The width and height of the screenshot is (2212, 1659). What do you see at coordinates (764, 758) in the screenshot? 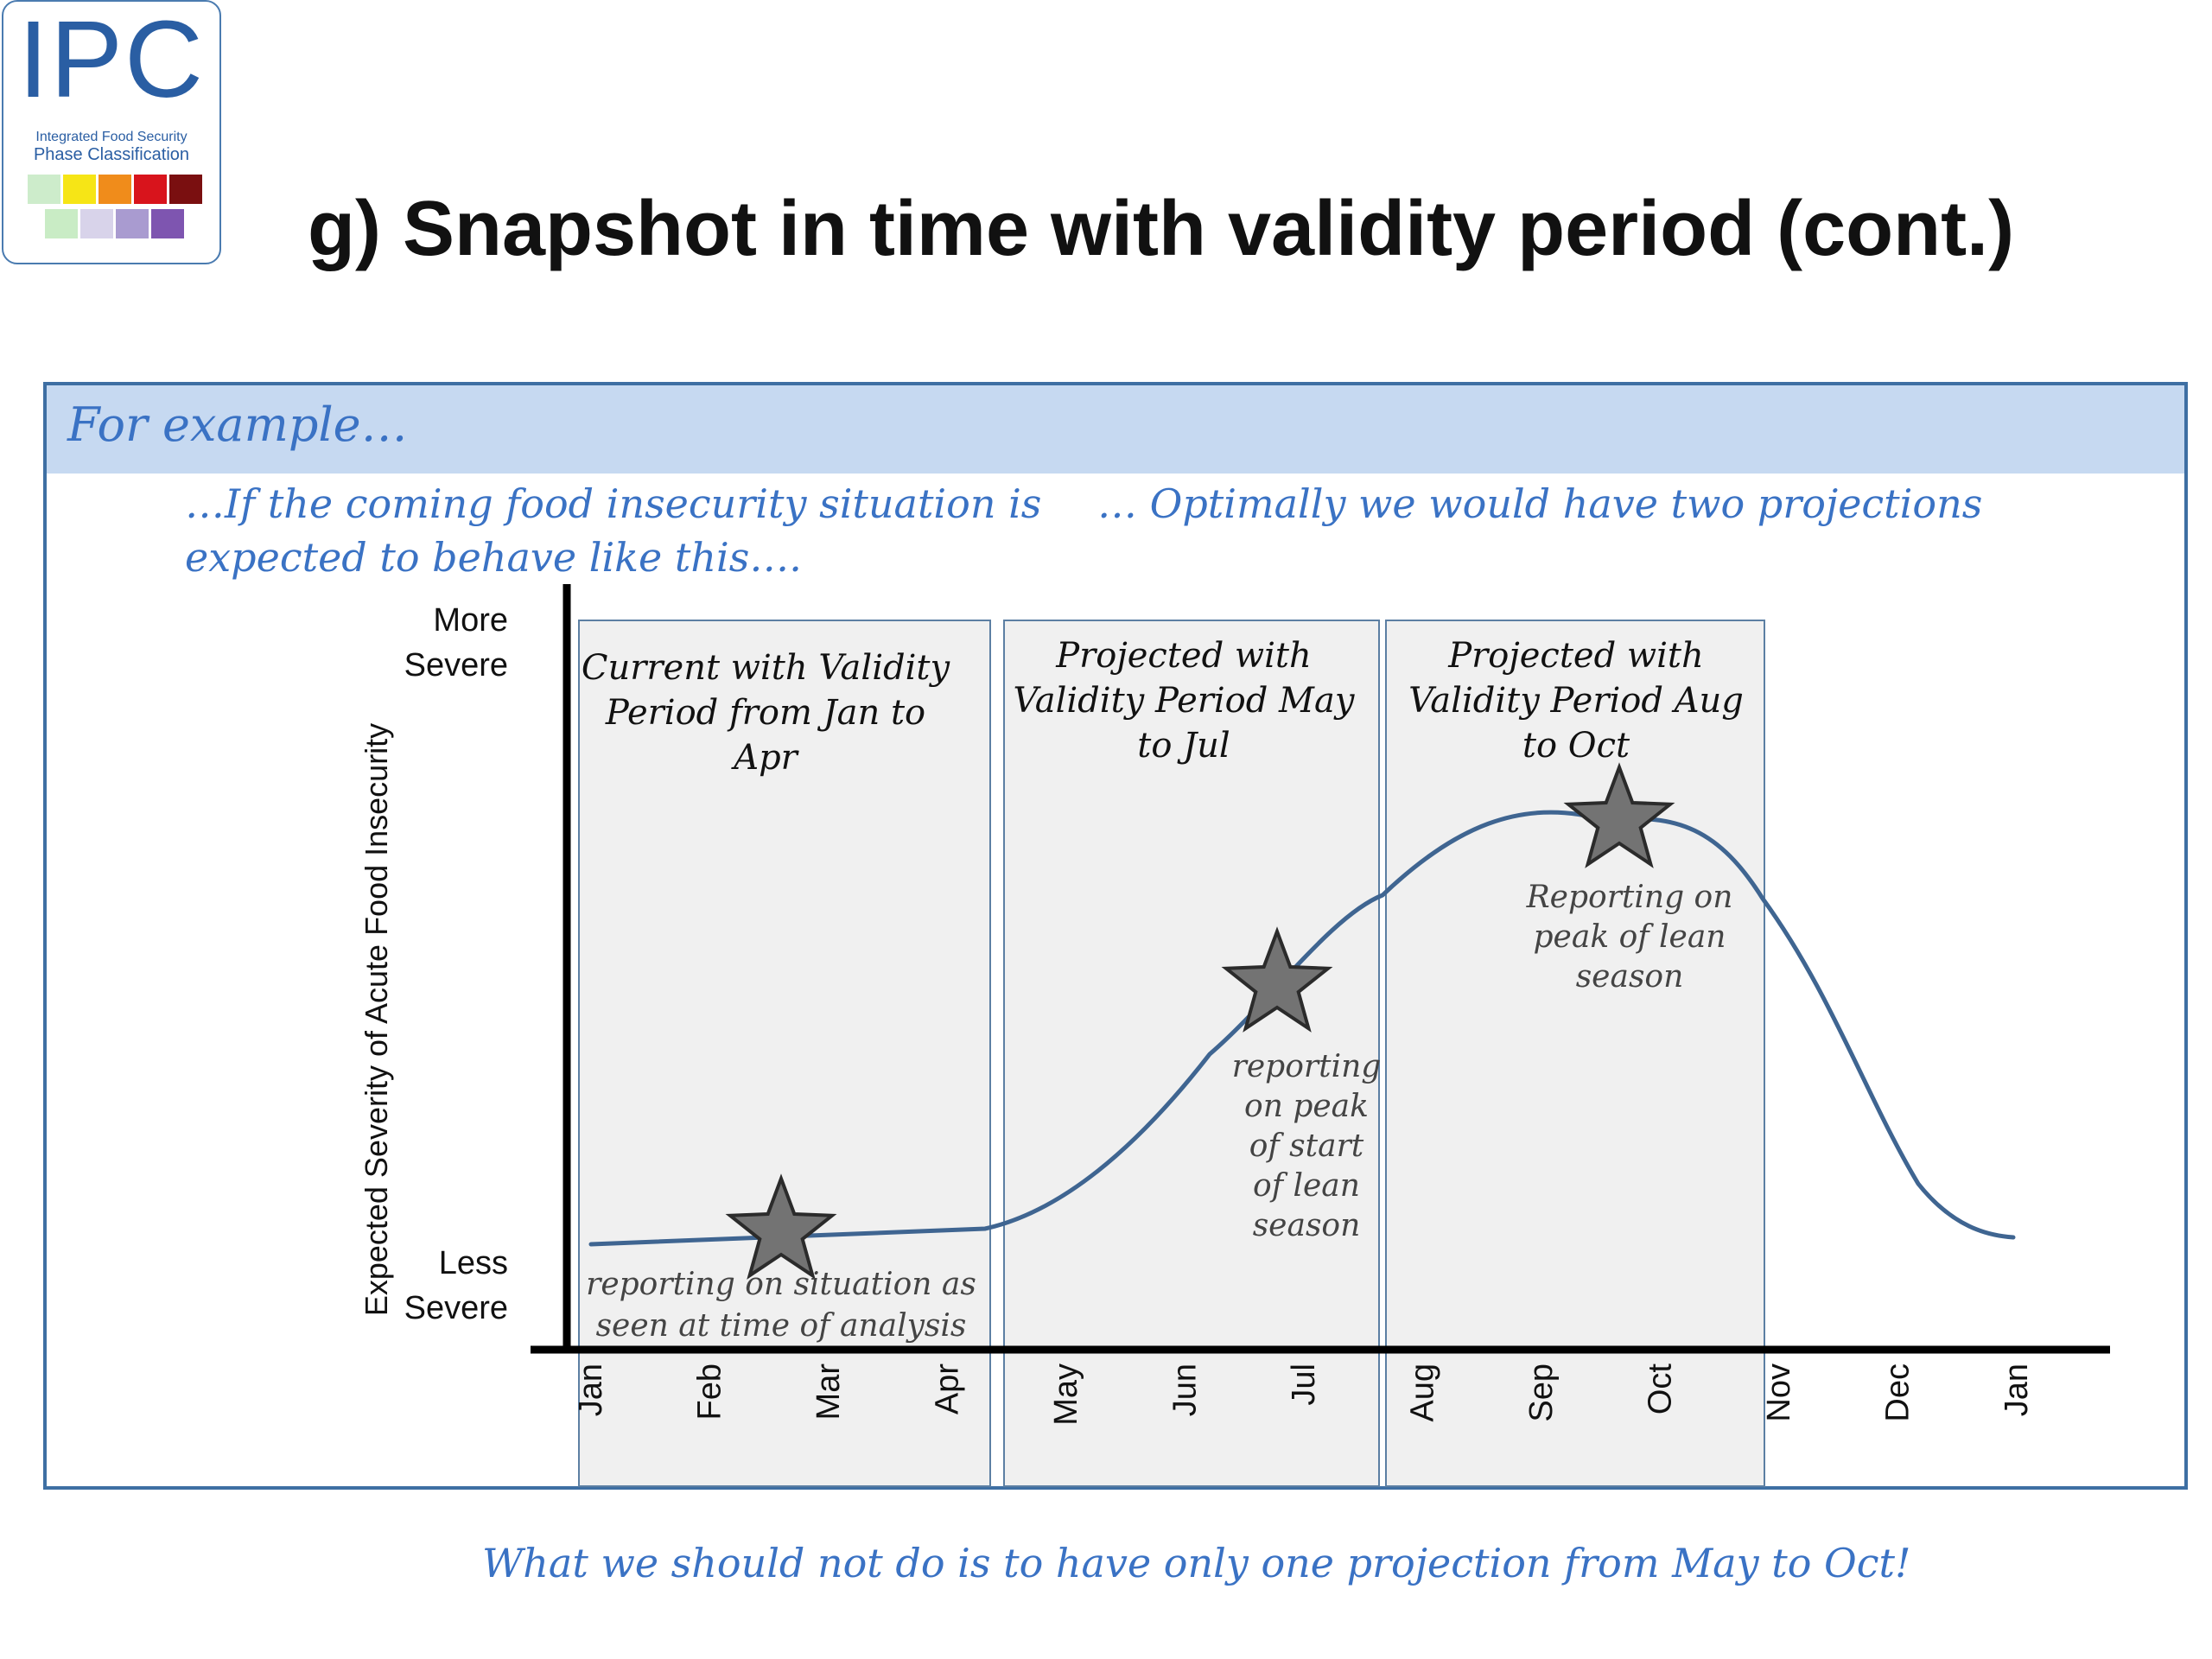
I see `period-label-current-3: Apr` at bounding box center [764, 758].